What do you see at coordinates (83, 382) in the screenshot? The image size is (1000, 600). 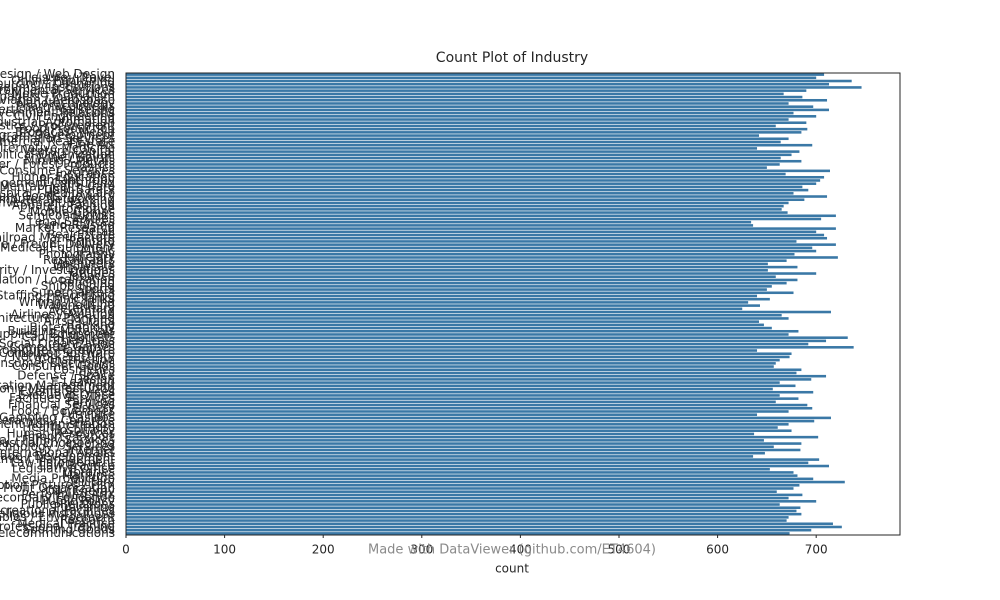 I see `y-tick-label: E-Learning` at bounding box center [83, 382].